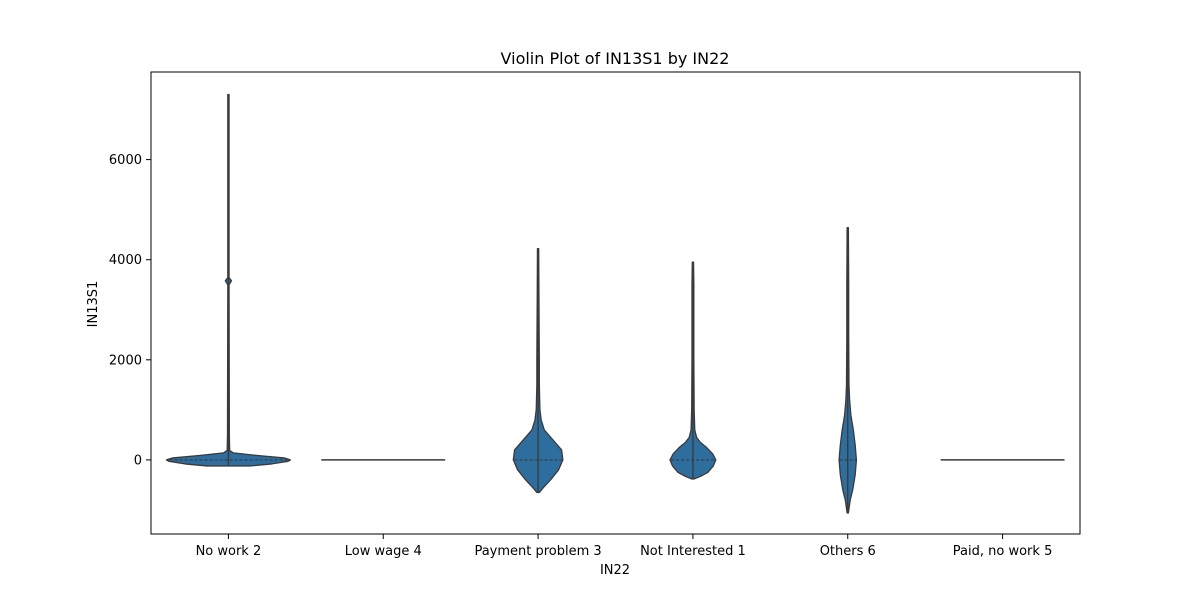 This screenshot has width=1200, height=600. Describe the element at coordinates (615, 570) in the screenshot. I see `x-axis-label: IN22` at that location.